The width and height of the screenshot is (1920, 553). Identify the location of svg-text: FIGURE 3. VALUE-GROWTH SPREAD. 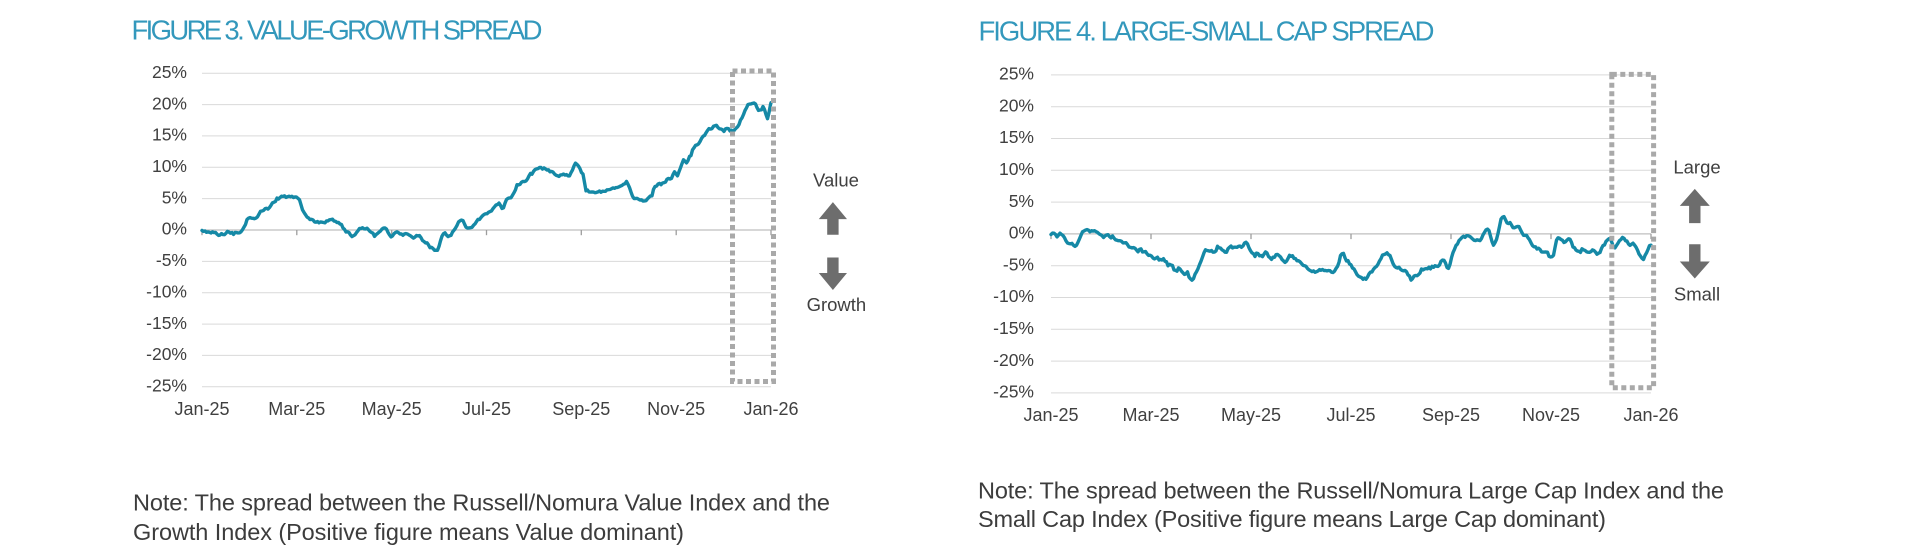
(337, 30).